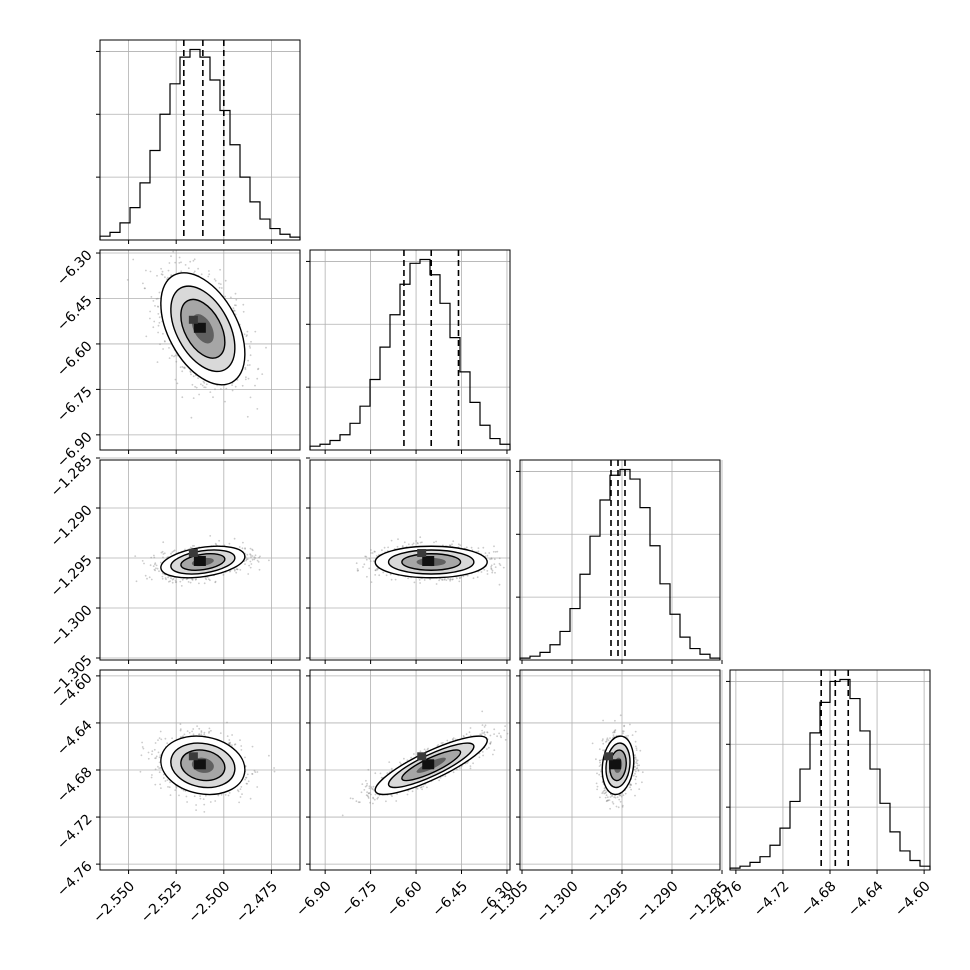 The height and width of the screenshot is (970, 970). What do you see at coordinates (866, 899) in the screenshot?
I see `x-tick-label: −4.64` at bounding box center [866, 899].